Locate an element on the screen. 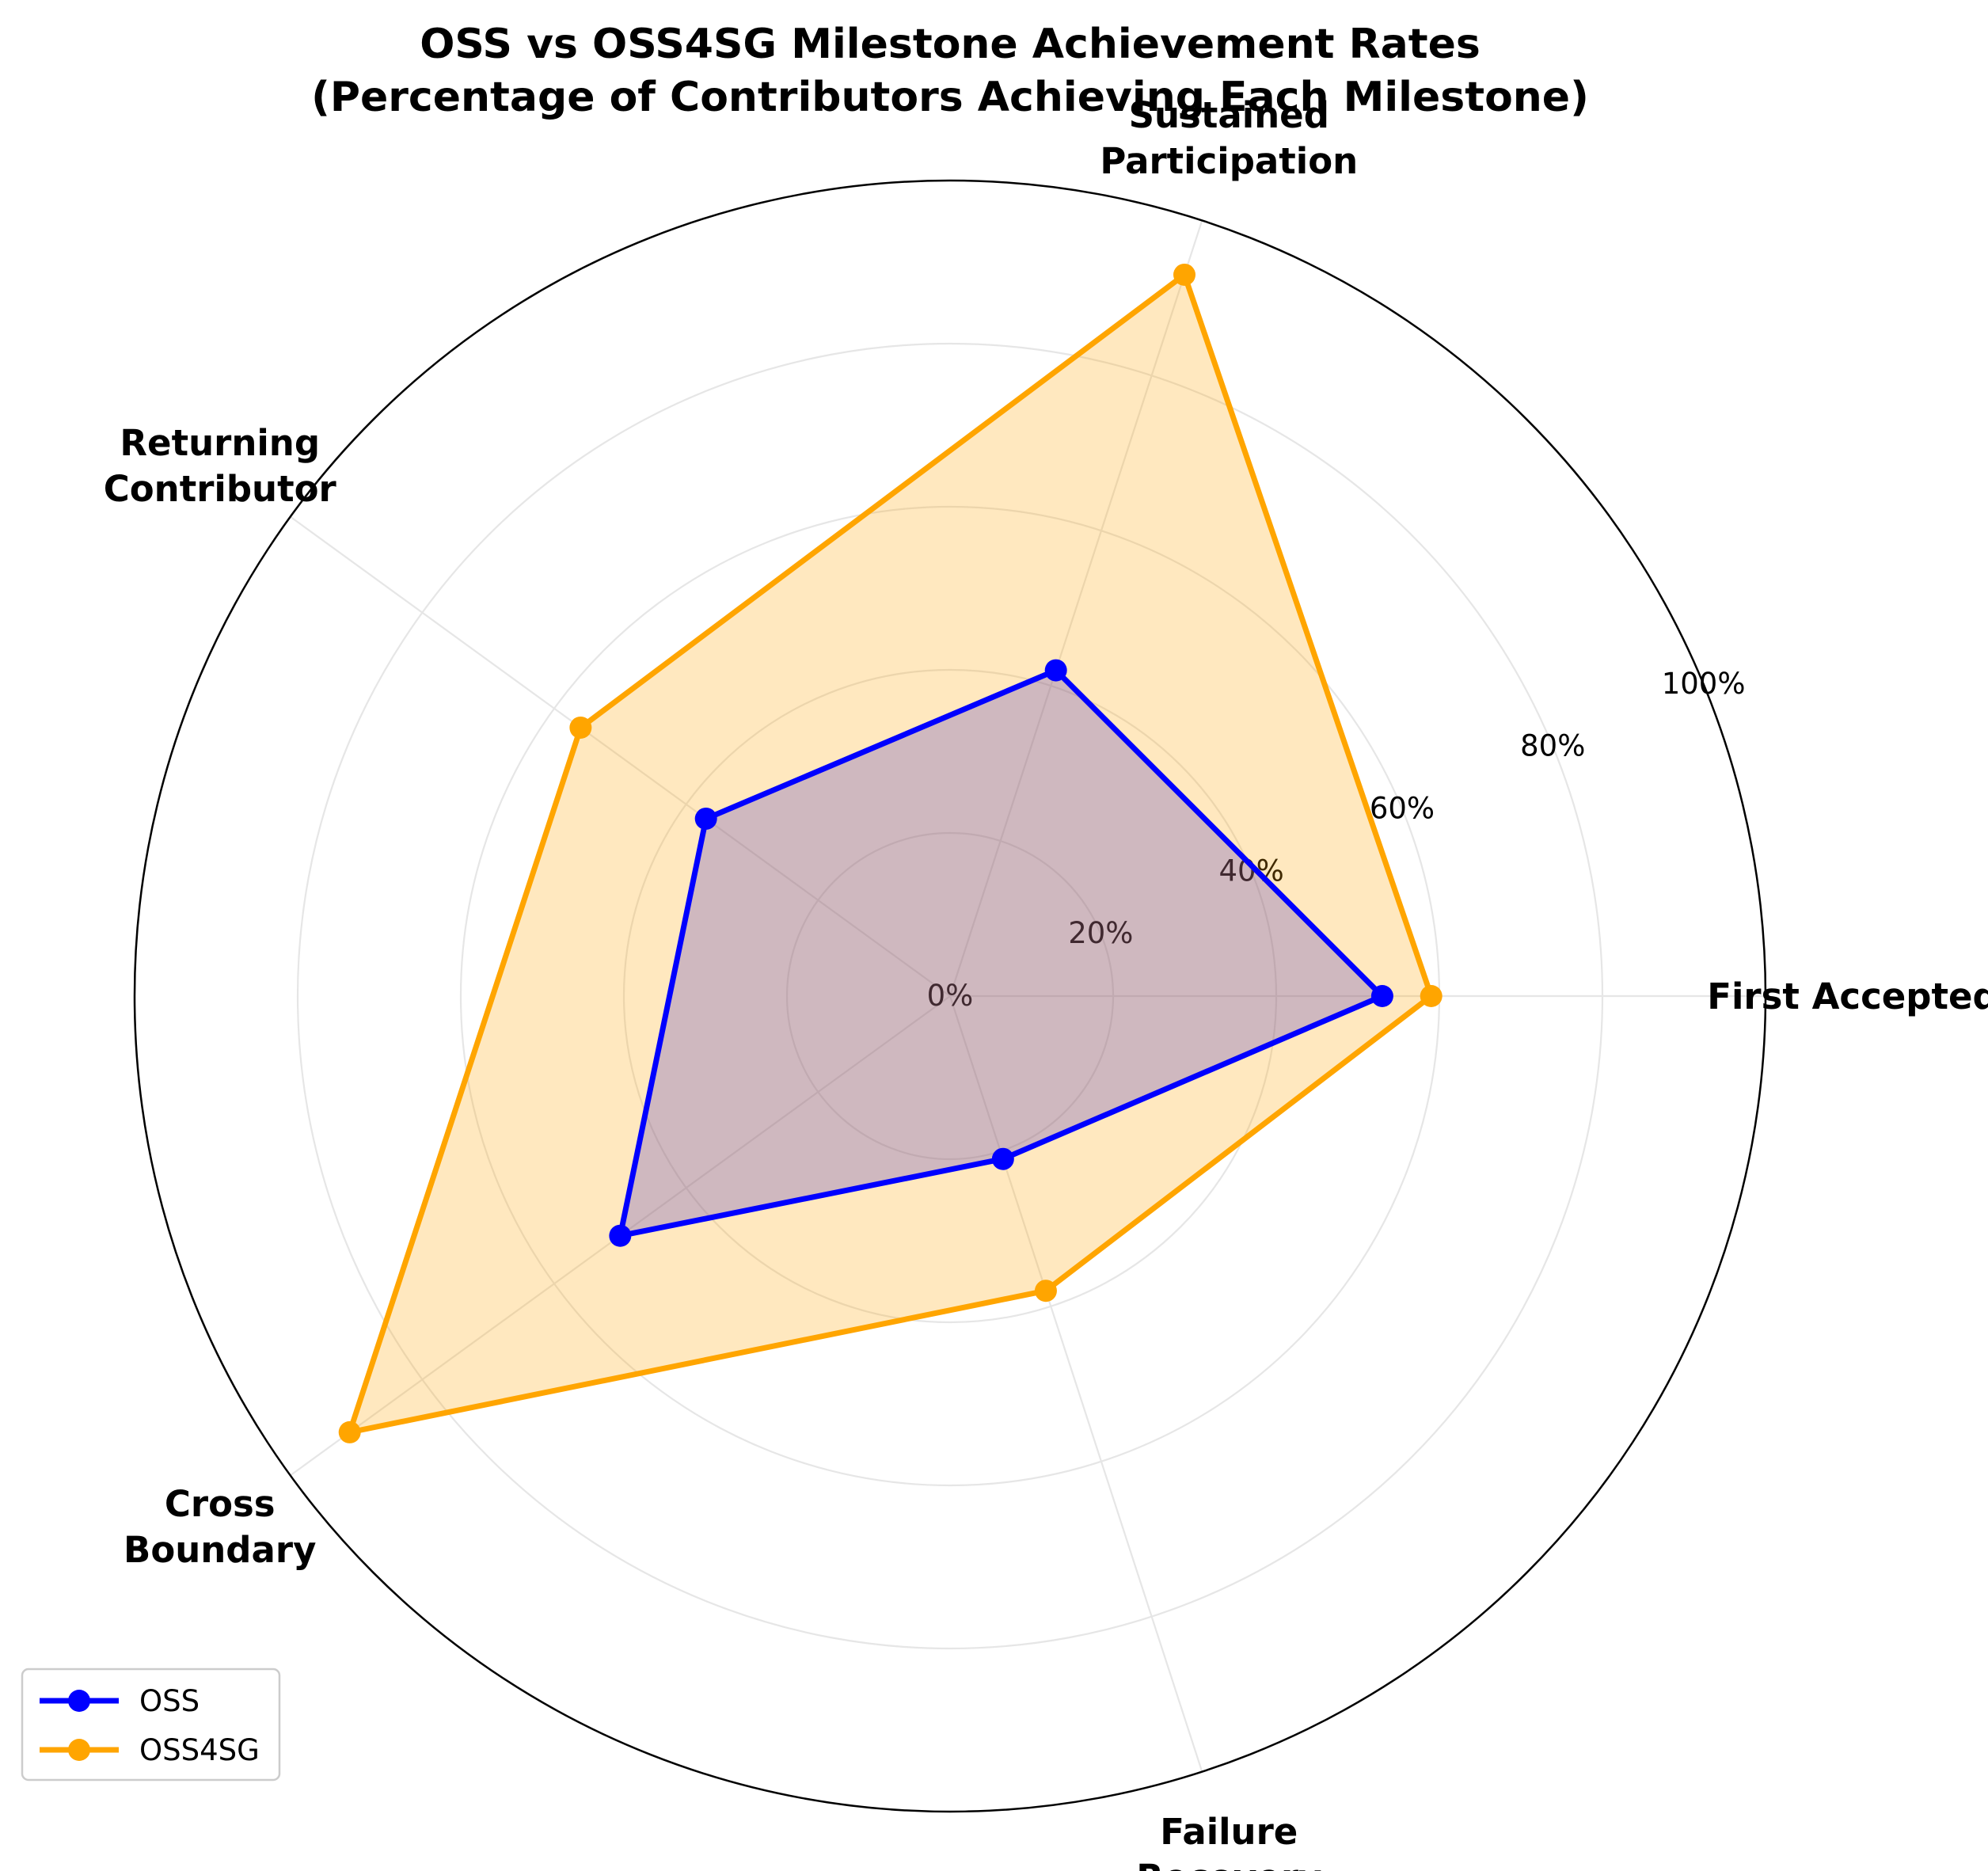 This screenshot has width=1988, height=1871. category-label-line: Recovery is located at coordinates (1228, 1864).